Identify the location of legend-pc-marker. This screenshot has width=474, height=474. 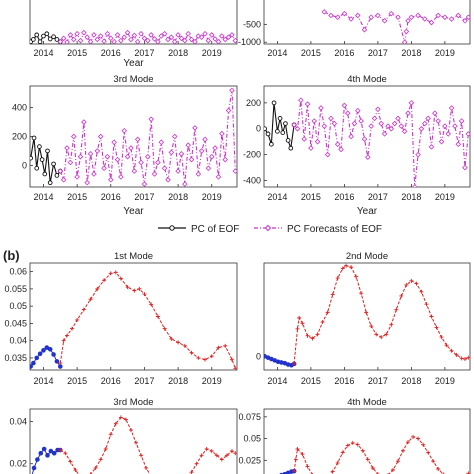
(172, 228).